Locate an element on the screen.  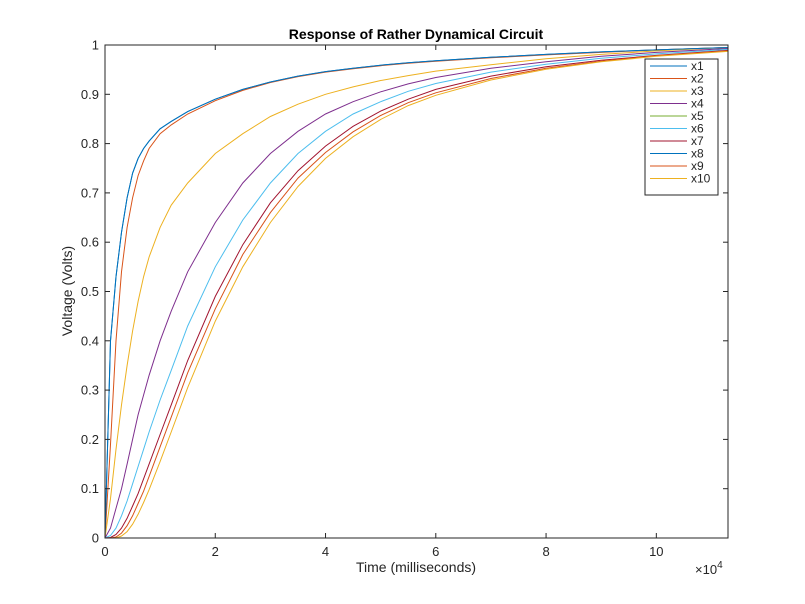
legend-label-x9: x9 is located at coordinates (697, 166).